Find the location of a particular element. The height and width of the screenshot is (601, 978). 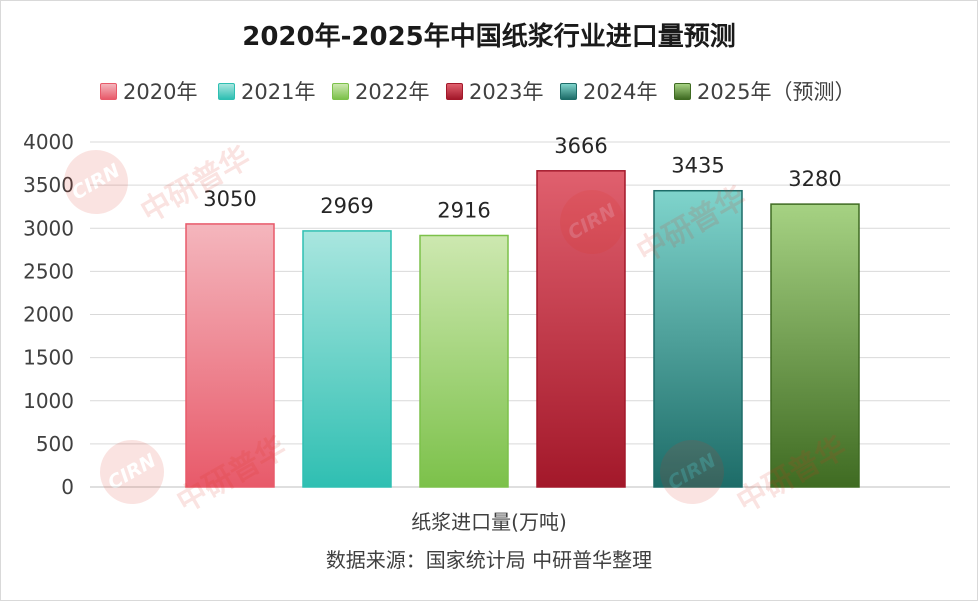

y-tick-label: 0 is located at coordinates (67, 487).